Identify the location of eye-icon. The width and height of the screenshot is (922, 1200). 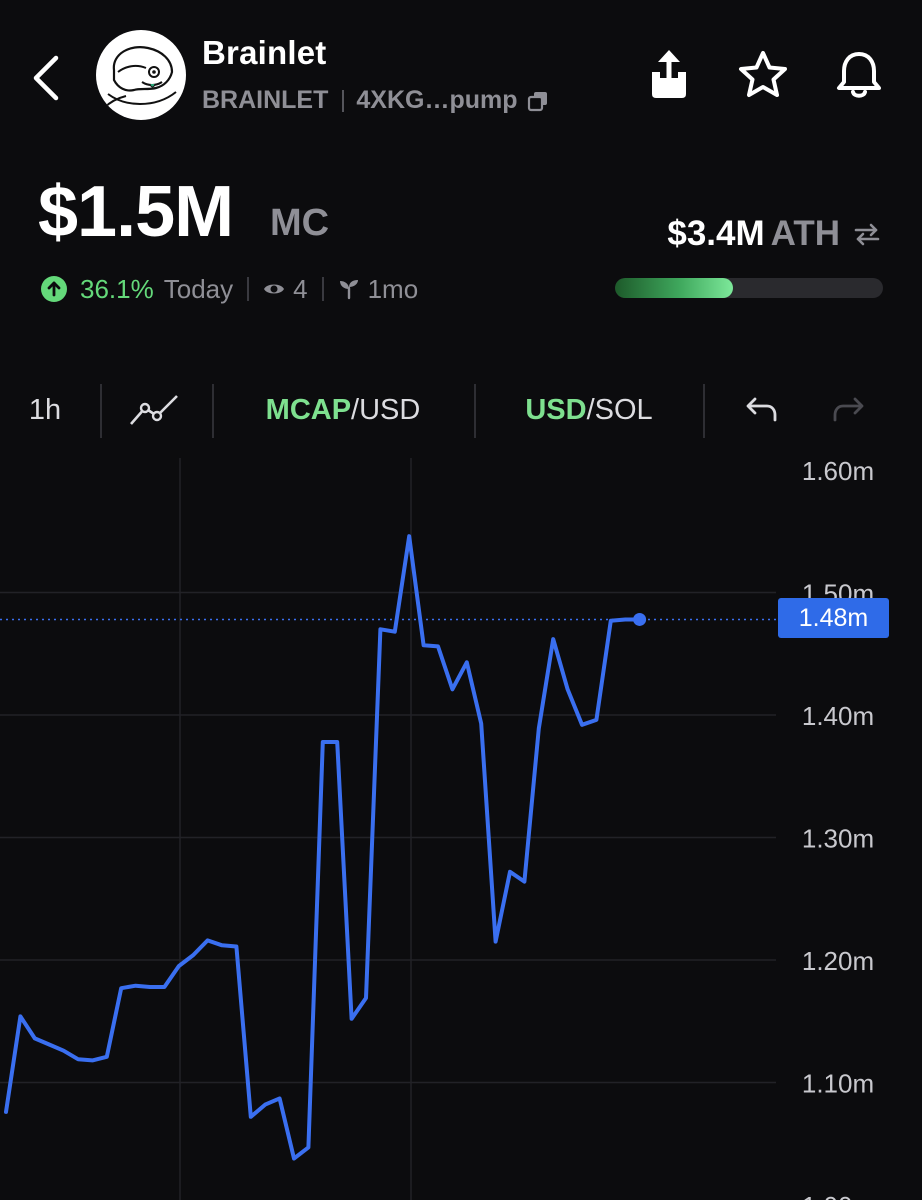
(274, 289).